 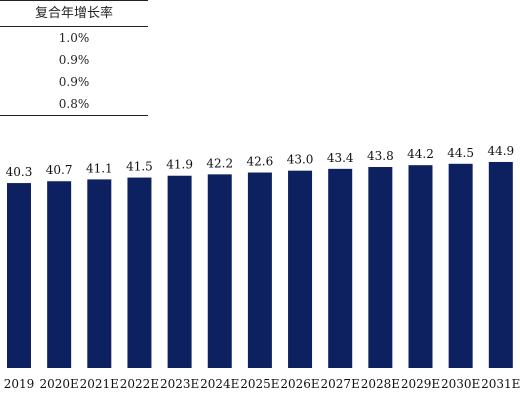 I want to click on bar-value-label: 40.7, so click(x=59, y=170).